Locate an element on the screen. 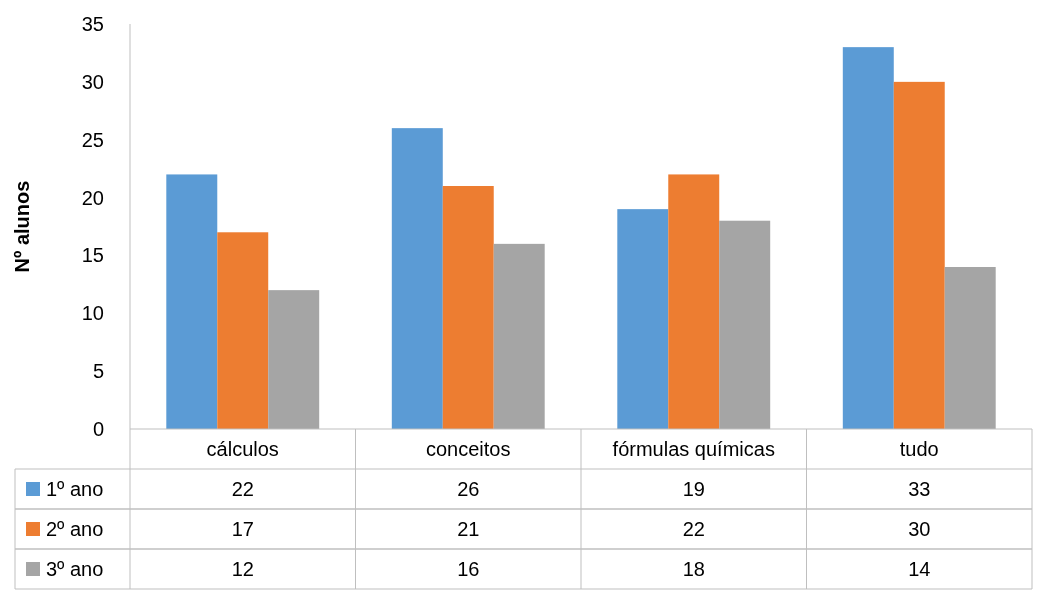 The image size is (1042, 590). data-label: 19 is located at coordinates (693, 489).